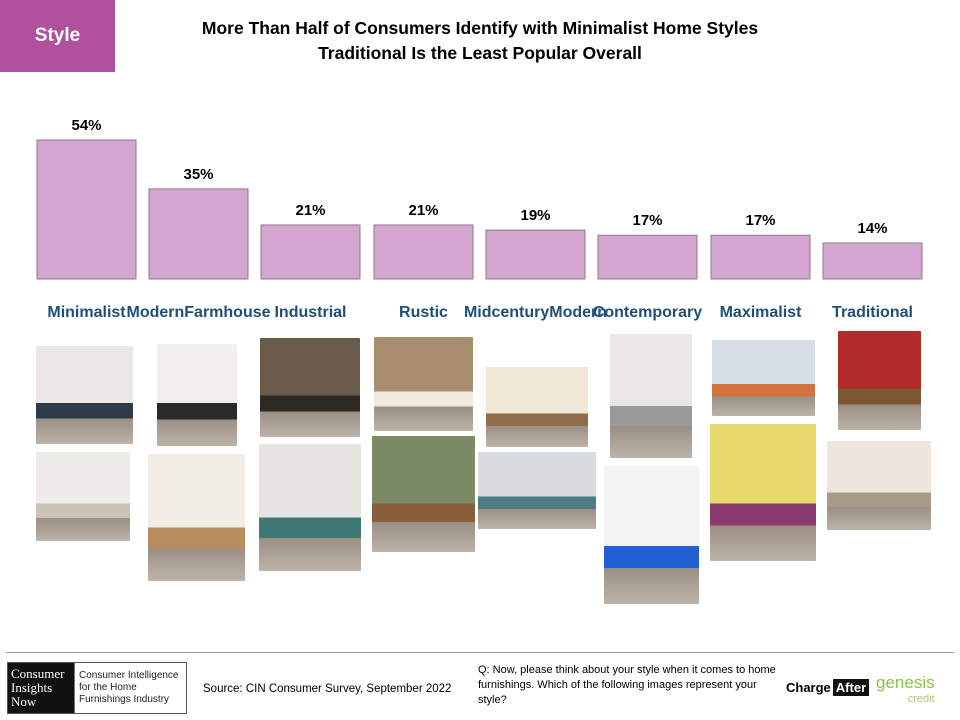 This screenshot has height=720, width=960. Describe the element at coordinates (872, 261) in the screenshot. I see `bar-traditional` at that location.